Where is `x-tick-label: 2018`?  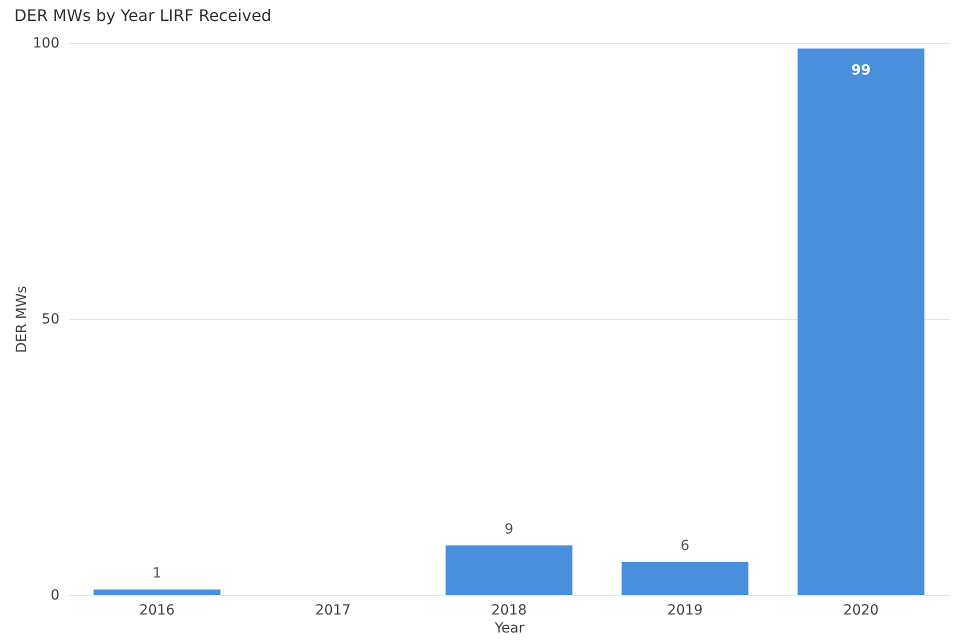 x-tick-label: 2018 is located at coordinates (509, 610).